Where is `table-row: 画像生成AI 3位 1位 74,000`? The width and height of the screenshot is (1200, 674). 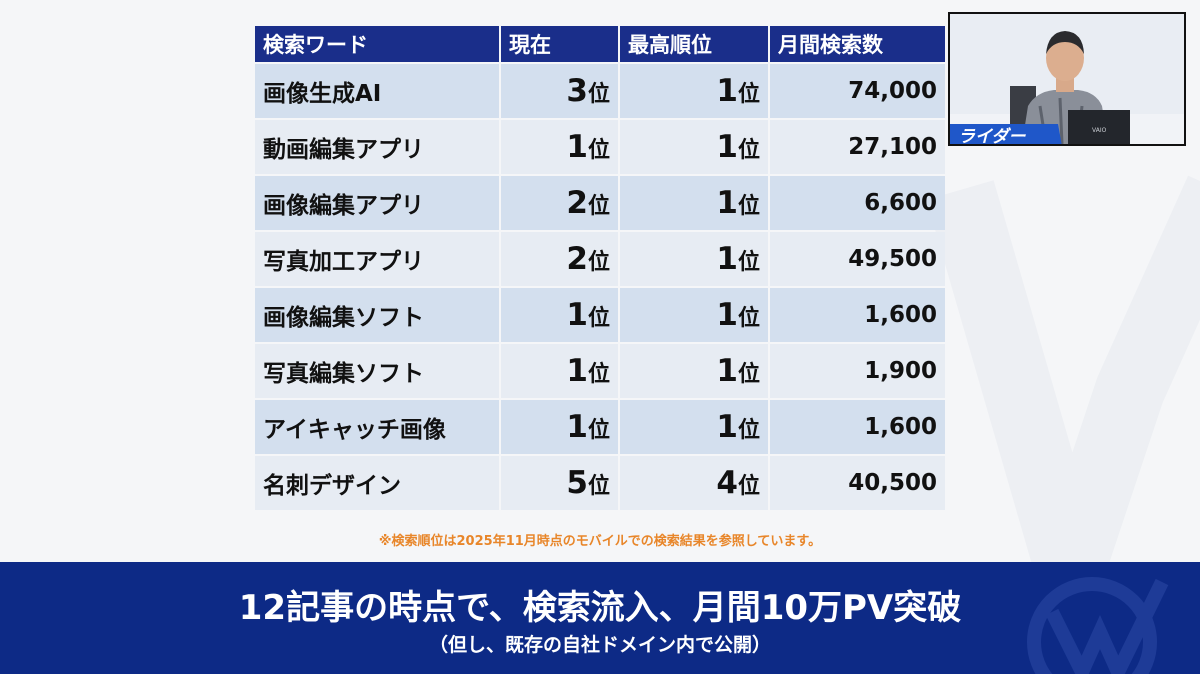
table-row: 画像生成AI 3位 1位 74,000 is located at coordinates (600, 91).